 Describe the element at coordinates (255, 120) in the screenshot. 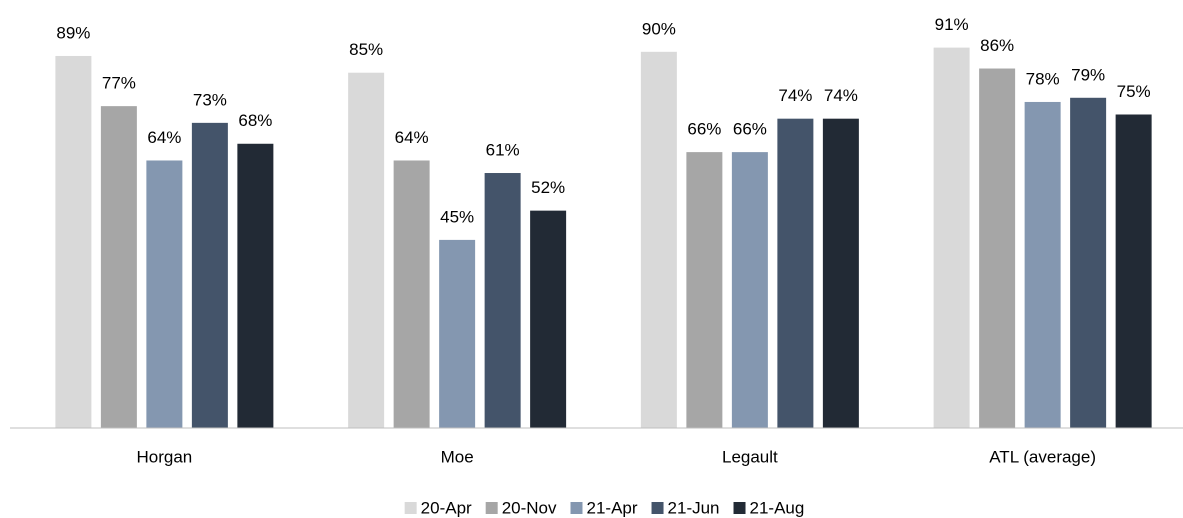

I see `data-label: 68%` at that location.